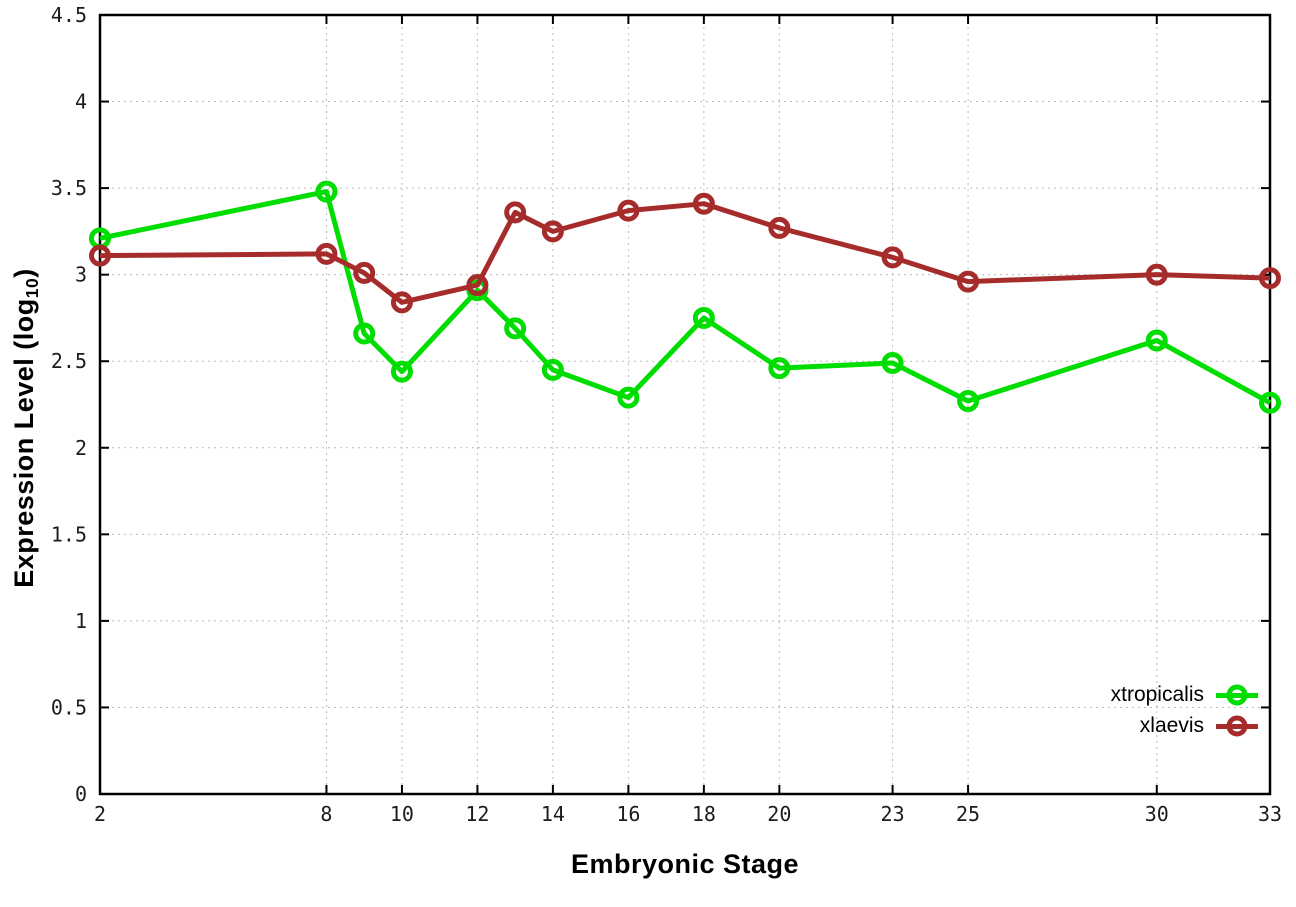  Describe the element at coordinates (81, 448) in the screenshot. I see `y-tick-label: 2` at that location.